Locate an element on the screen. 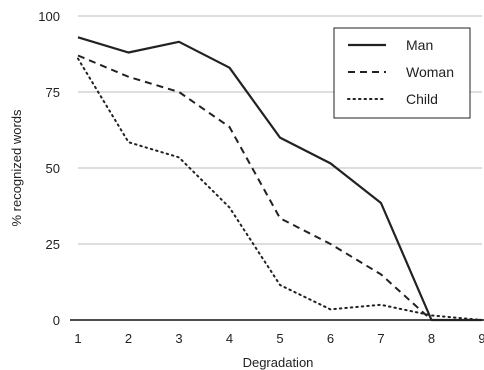  legend-box is located at coordinates (402, 73).